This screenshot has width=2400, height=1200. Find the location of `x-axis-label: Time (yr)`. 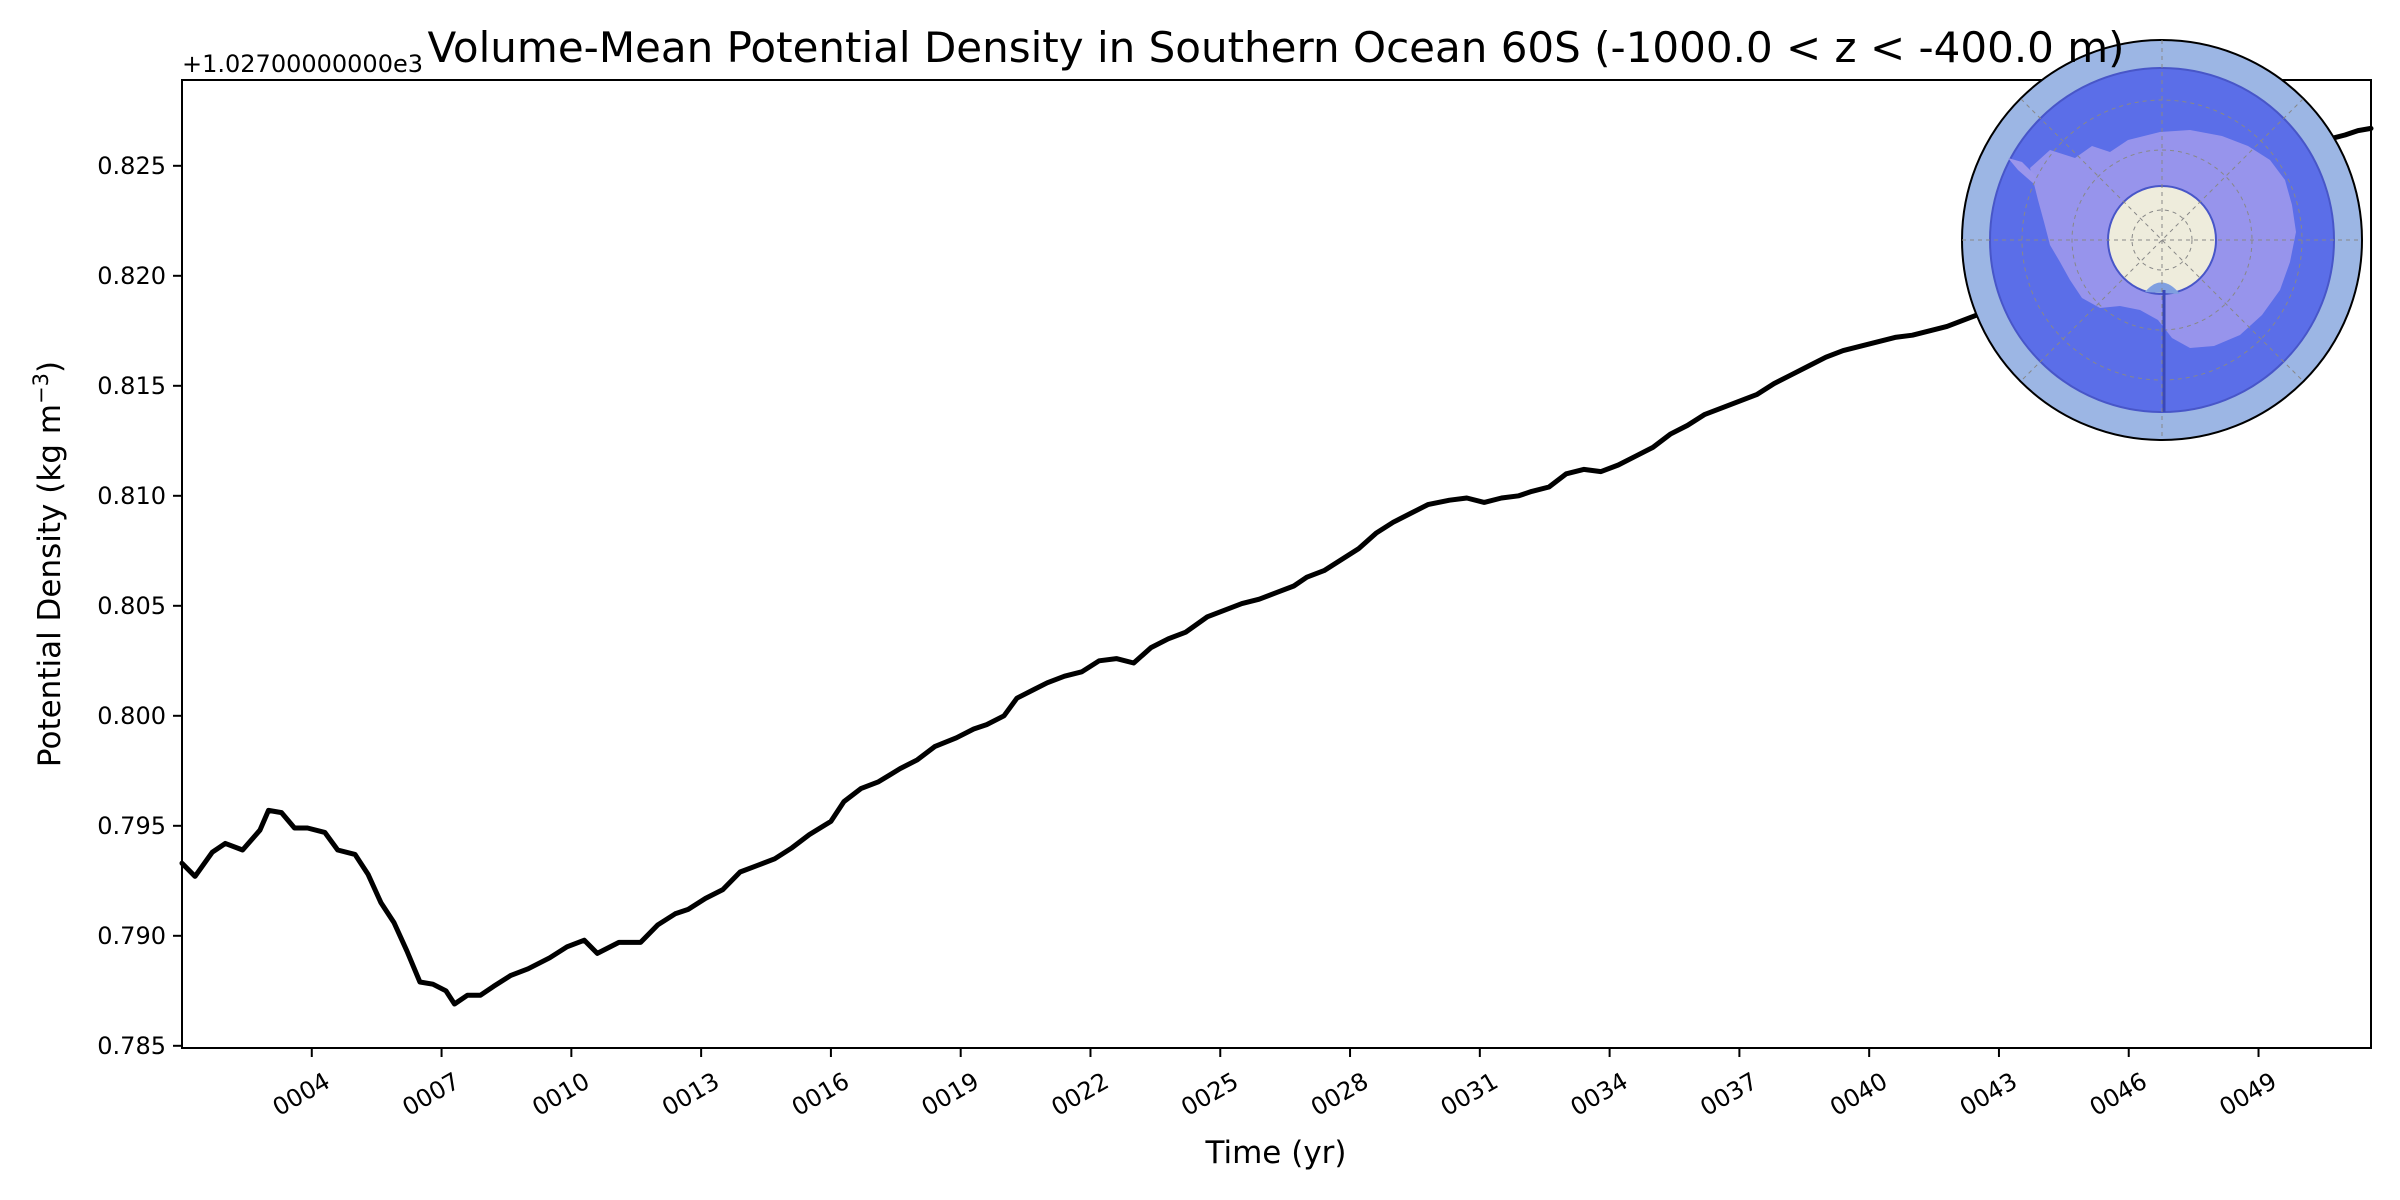

x-axis-label: Time (yr) is located at coordinates (1276, 1153).